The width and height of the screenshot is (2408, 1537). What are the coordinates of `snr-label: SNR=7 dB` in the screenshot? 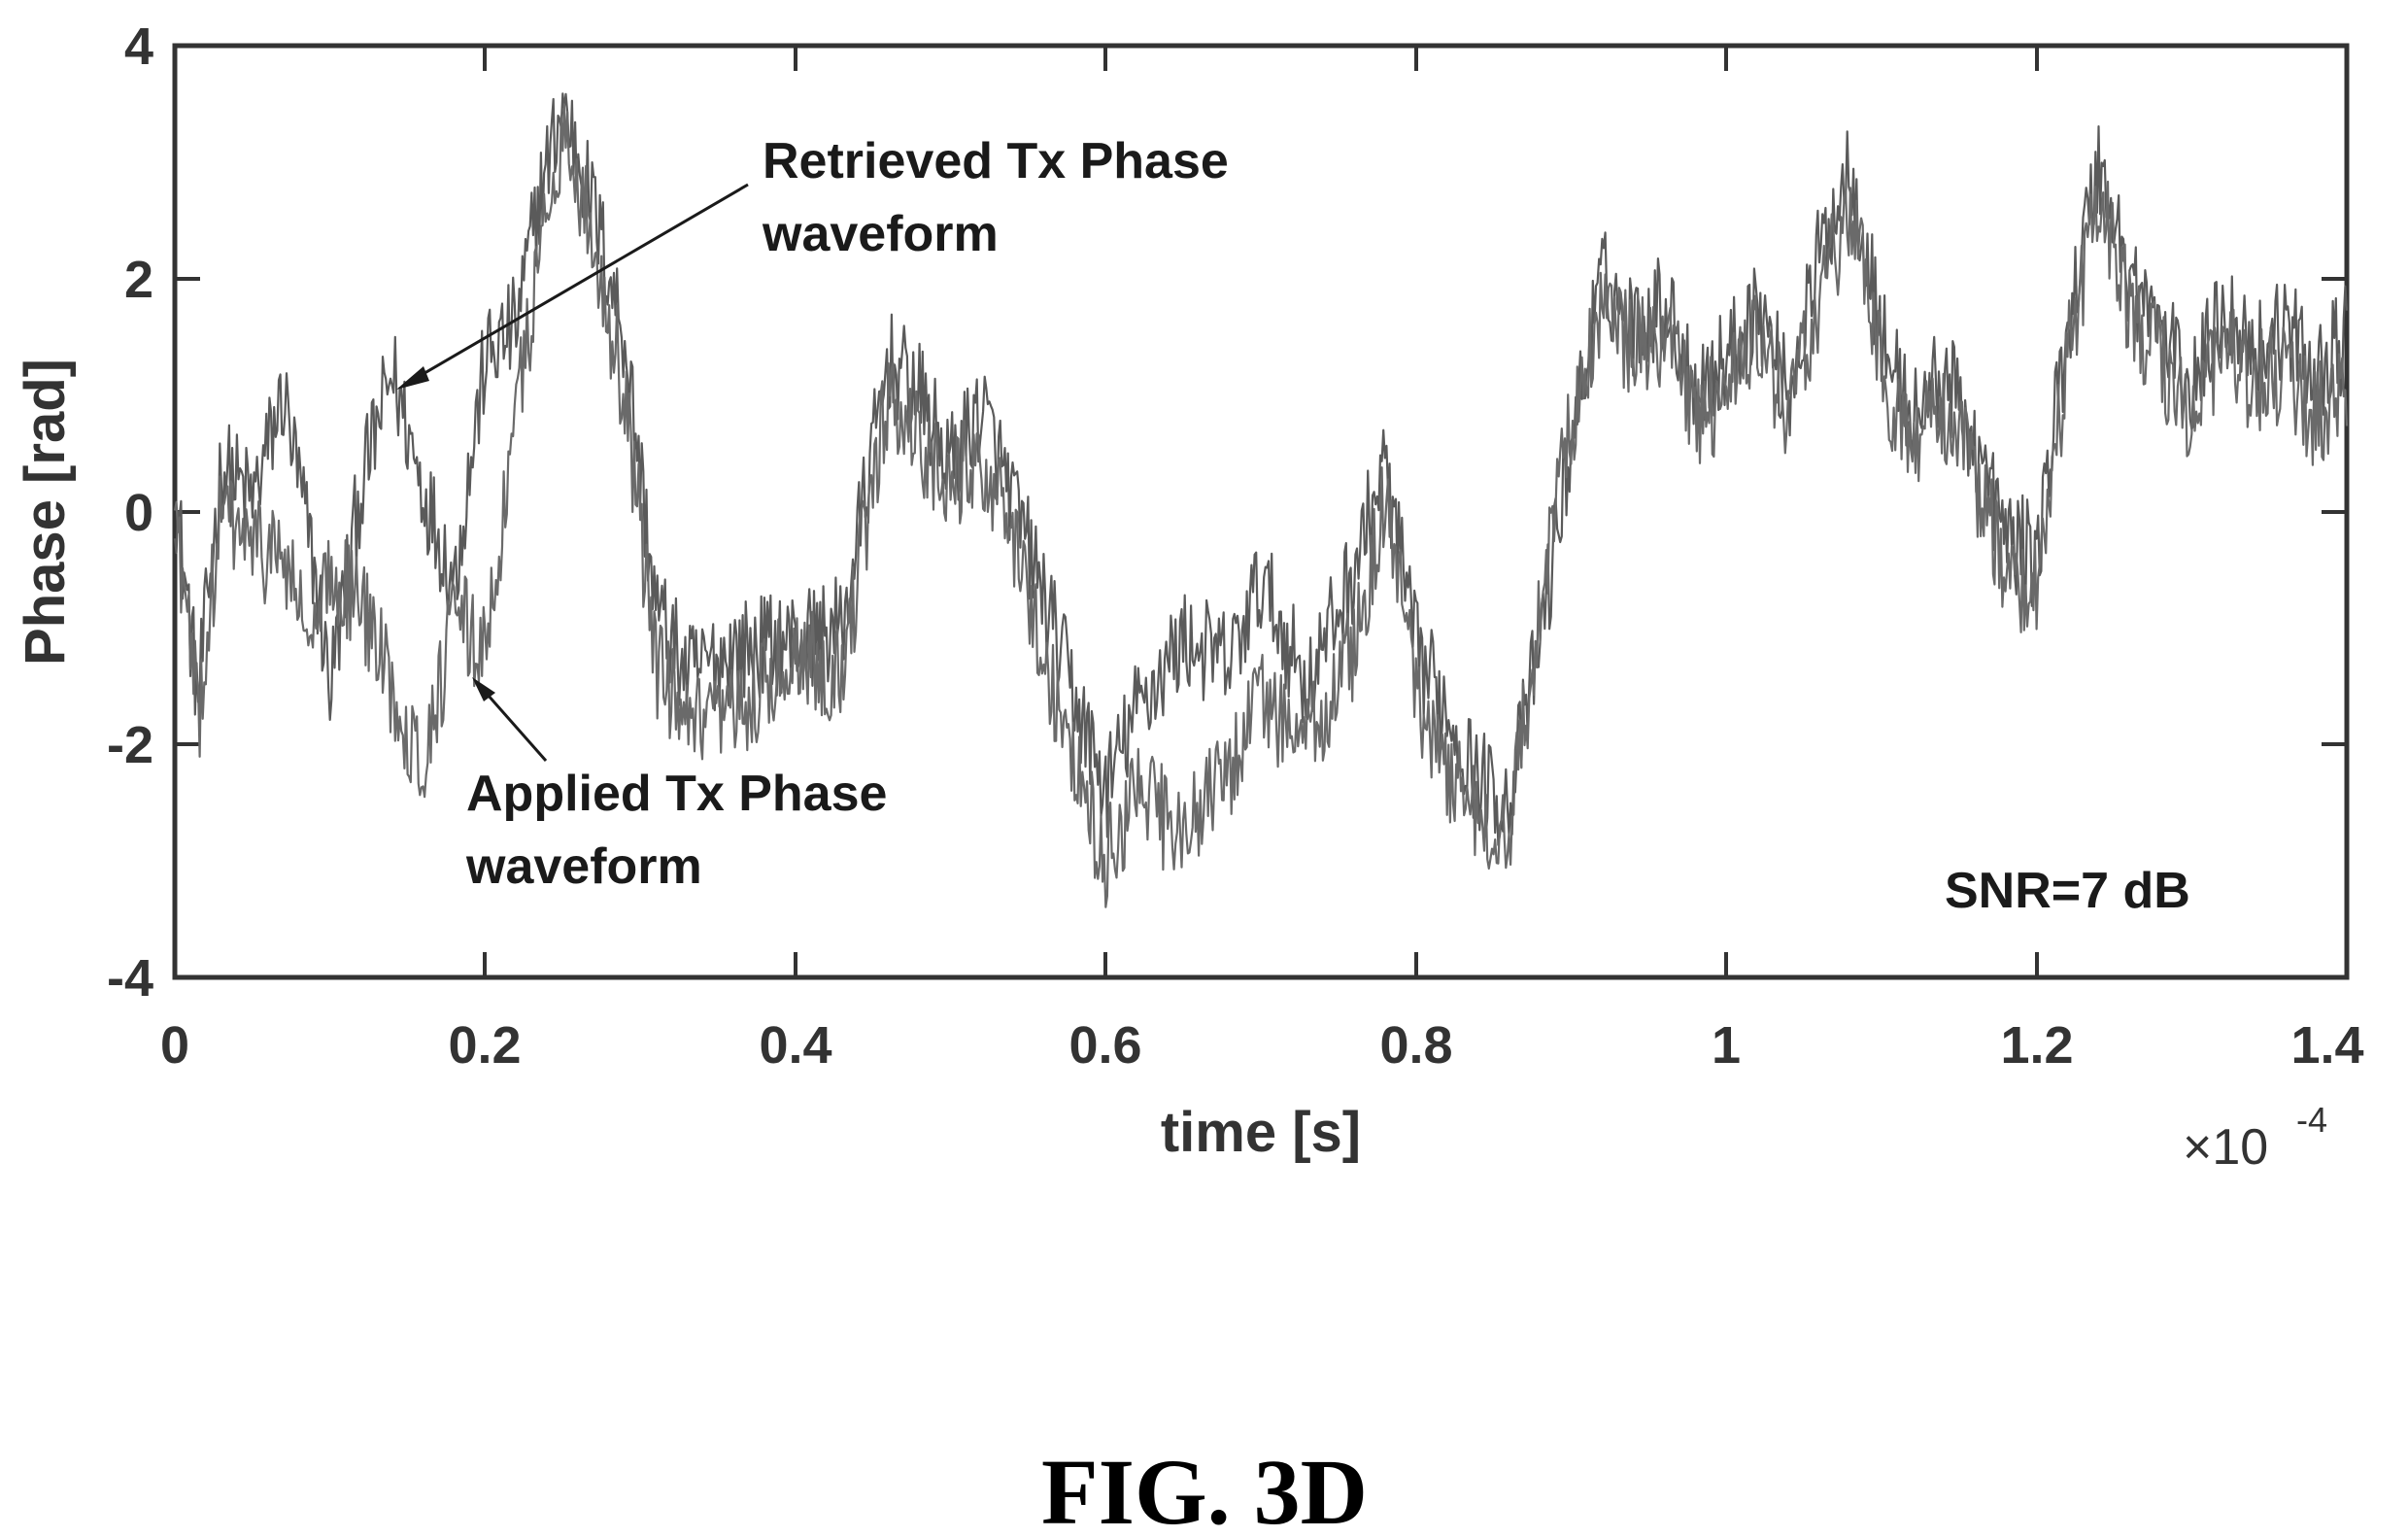 It's located at (2067, 891).